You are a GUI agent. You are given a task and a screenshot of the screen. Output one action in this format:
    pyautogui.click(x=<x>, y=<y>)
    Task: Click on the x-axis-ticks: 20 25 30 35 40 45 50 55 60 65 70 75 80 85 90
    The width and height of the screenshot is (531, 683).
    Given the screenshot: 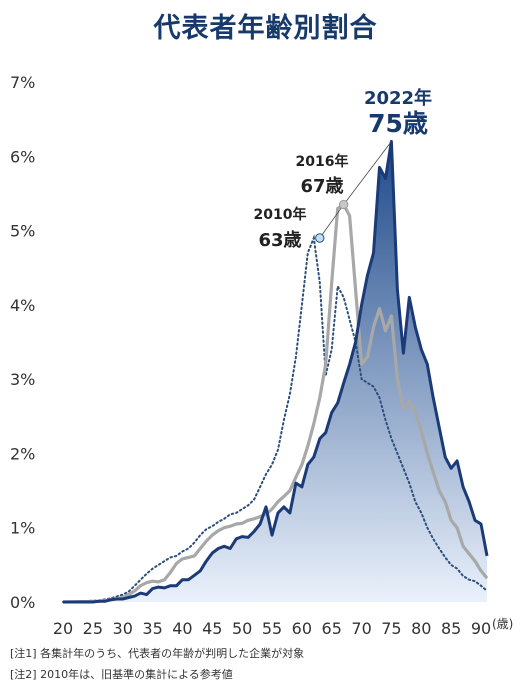 What is the action you would take?
    pyautogui.click(x=272, y=628)
    